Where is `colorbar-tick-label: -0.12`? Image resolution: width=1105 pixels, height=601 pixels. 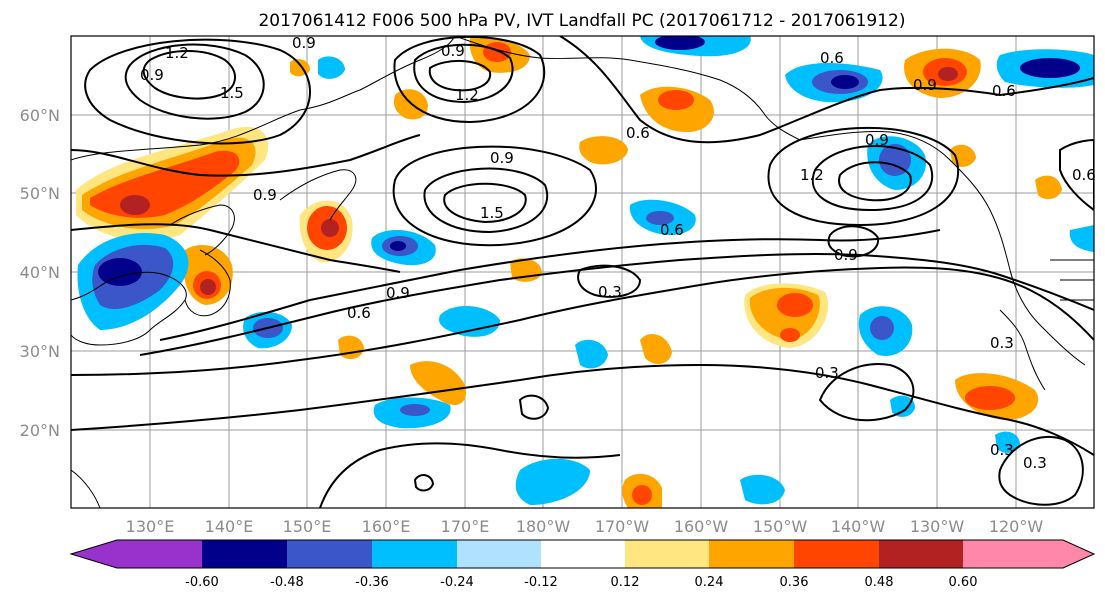
colorbar-tick-label: -0.12 is located at coordinates (541, 582).